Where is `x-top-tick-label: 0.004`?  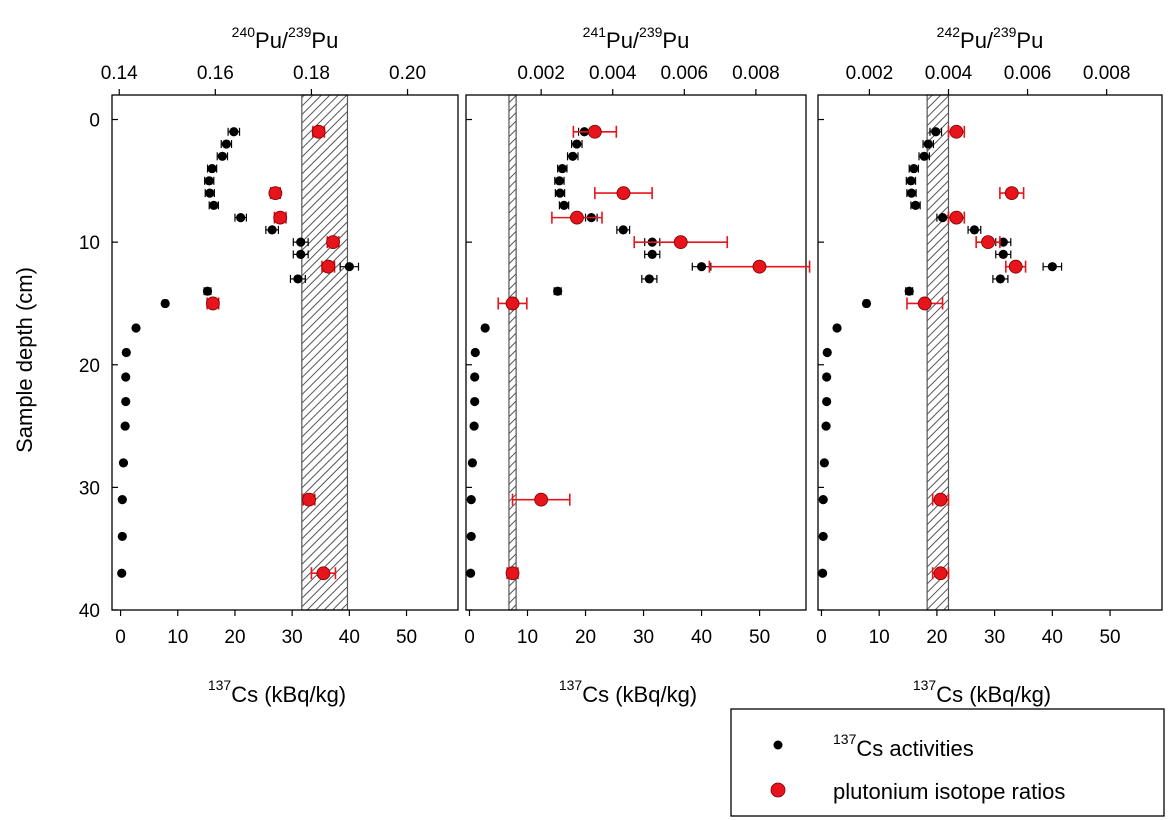 x-top-tick-label: 0.004 is located at coordinates (613, 73).